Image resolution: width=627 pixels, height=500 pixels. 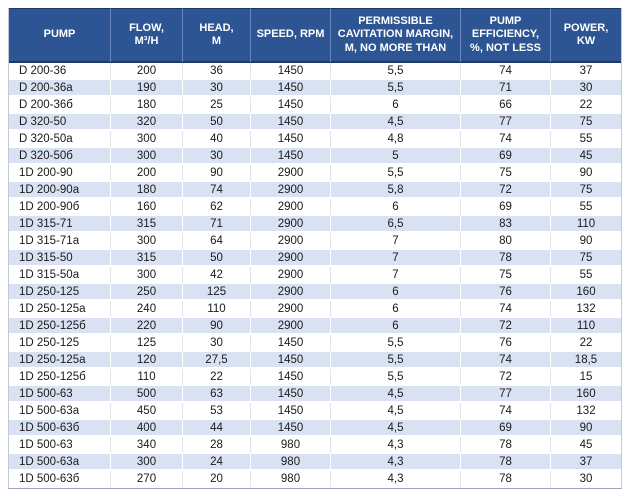 What do you see at coordinates (60, 258) in the screenshot?
I see `pump-name-cell: 1D 315-50` at bounding box center [60, 258].